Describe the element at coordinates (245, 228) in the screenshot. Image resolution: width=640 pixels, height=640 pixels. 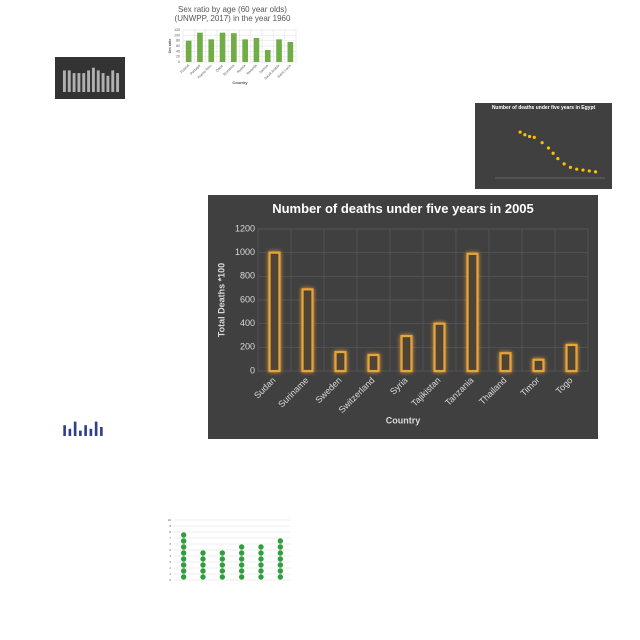
I see `y-tick-label: 1200` at that location.